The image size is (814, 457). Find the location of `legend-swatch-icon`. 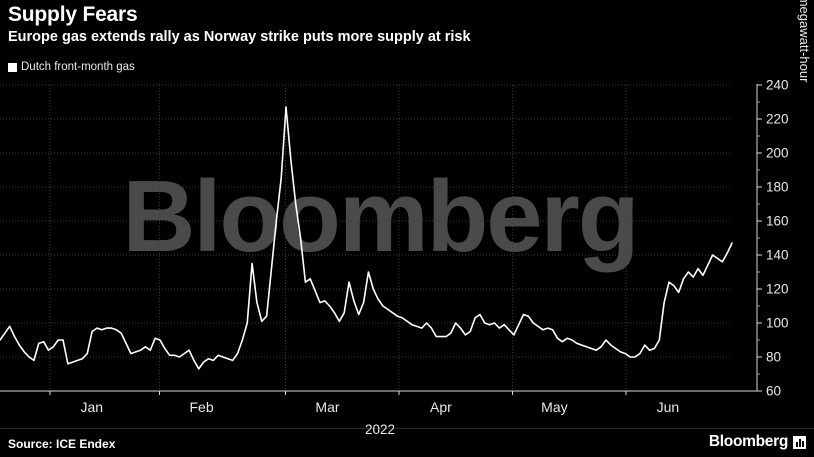

legend-swatch-icon is located at coordinates (12, 67).